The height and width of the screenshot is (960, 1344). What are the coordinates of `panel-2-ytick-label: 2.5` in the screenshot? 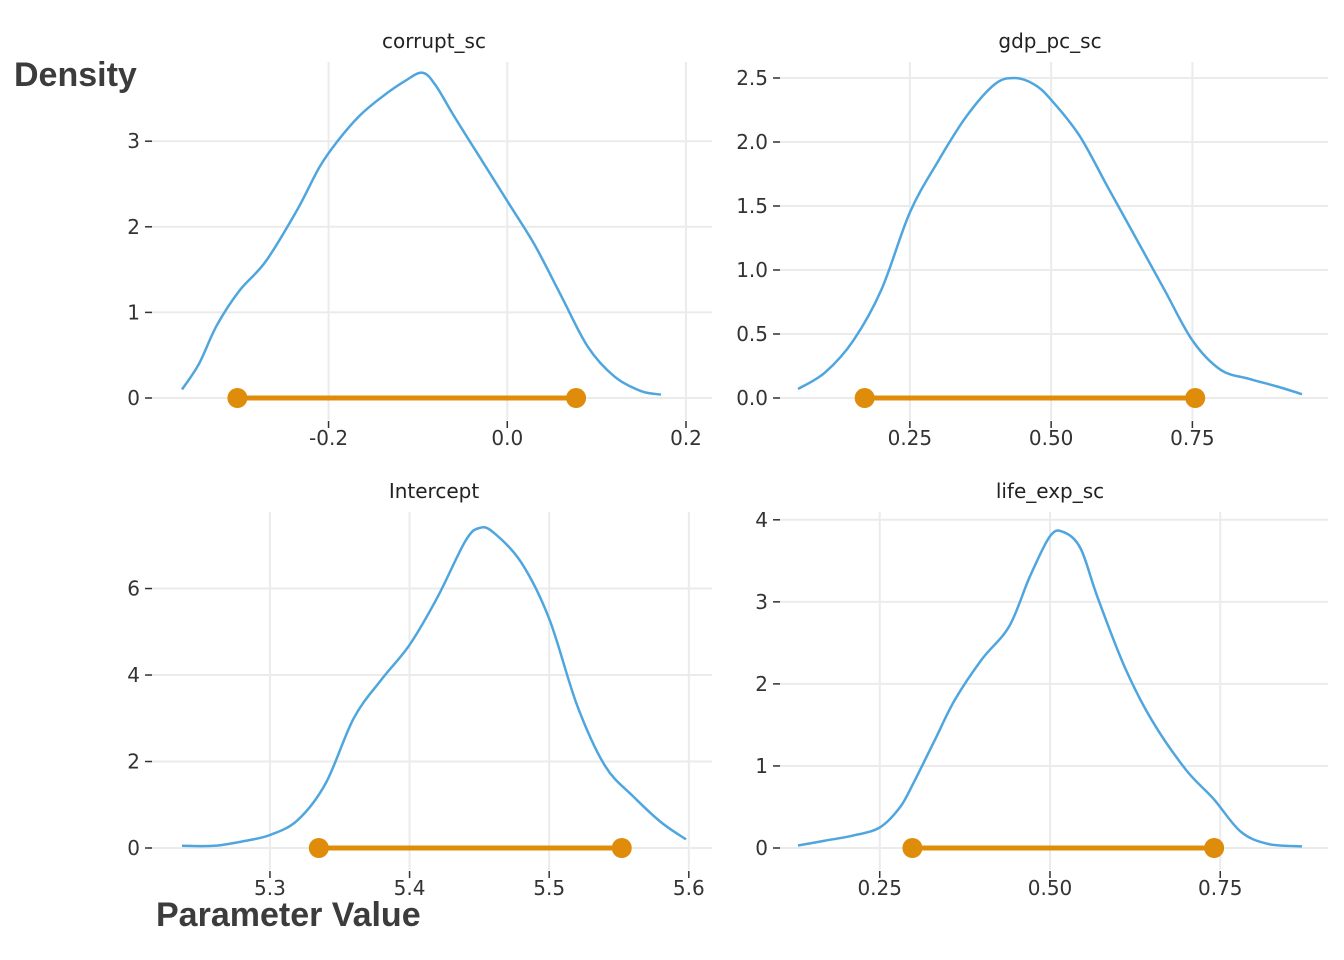 It's located at (752, 78).